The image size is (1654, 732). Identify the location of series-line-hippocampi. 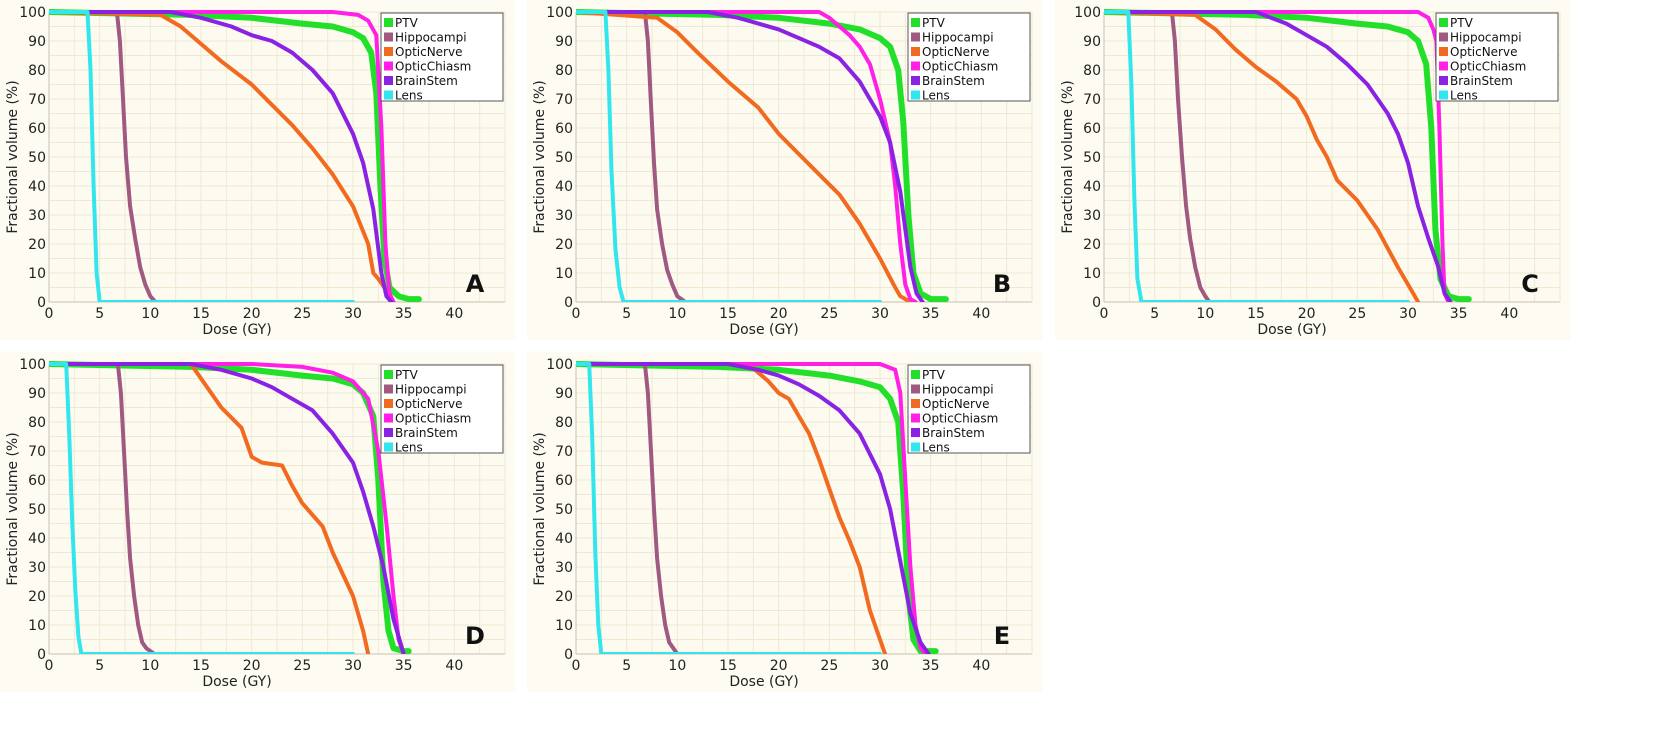
(1158, 156).